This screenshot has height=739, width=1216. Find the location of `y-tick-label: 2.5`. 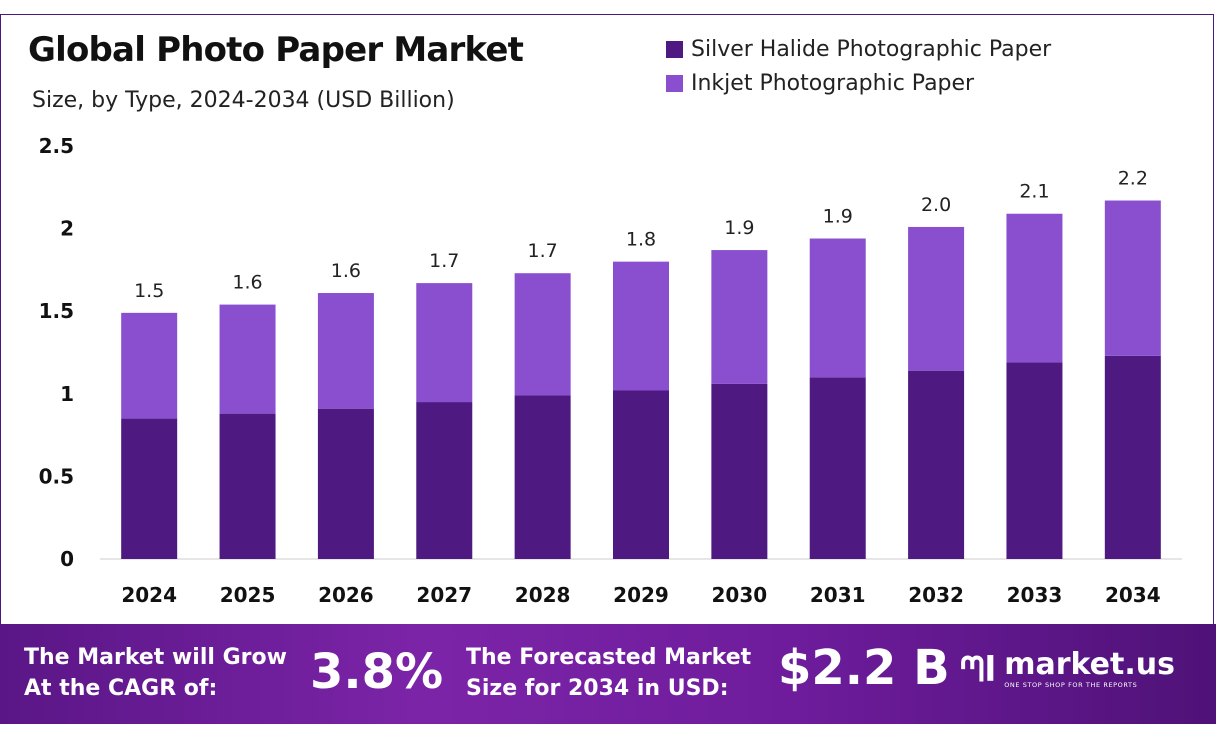

y-tick-label: 2.5 is located at coordinates (56, 146).